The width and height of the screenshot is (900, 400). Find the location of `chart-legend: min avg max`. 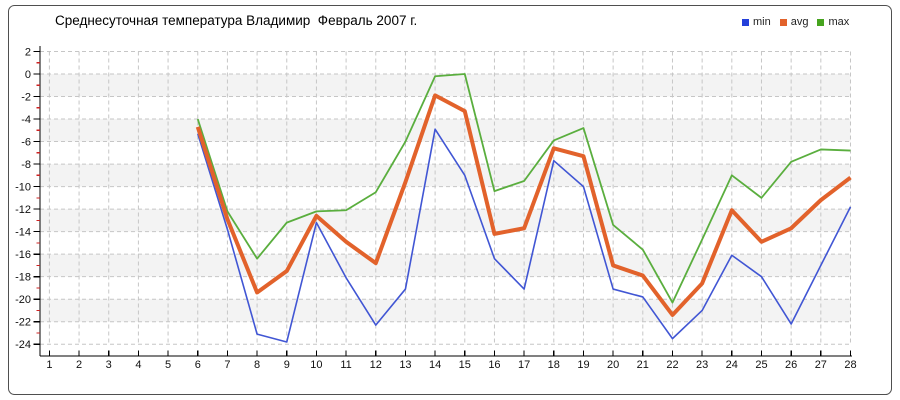

chart-legend: min avg max is located at coordinates (800, 22).